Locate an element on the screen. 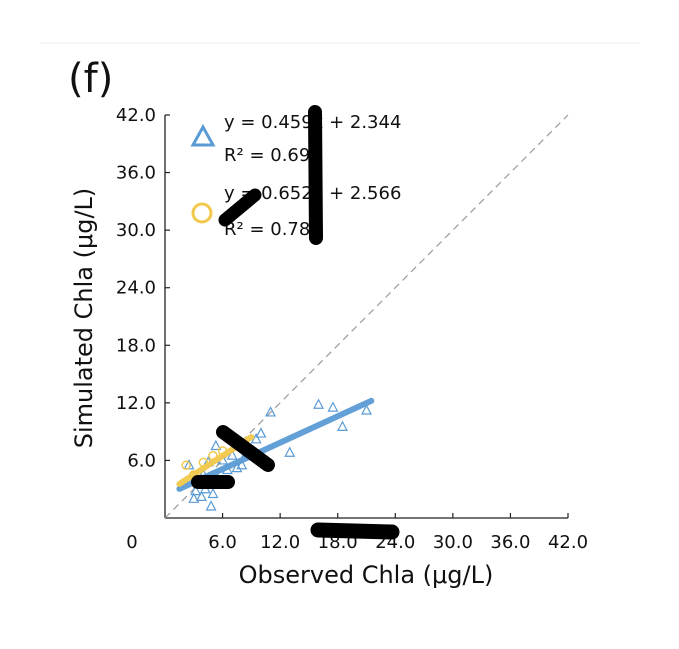  y-tick-label: 30.0 is located at coordinates (136, 230).